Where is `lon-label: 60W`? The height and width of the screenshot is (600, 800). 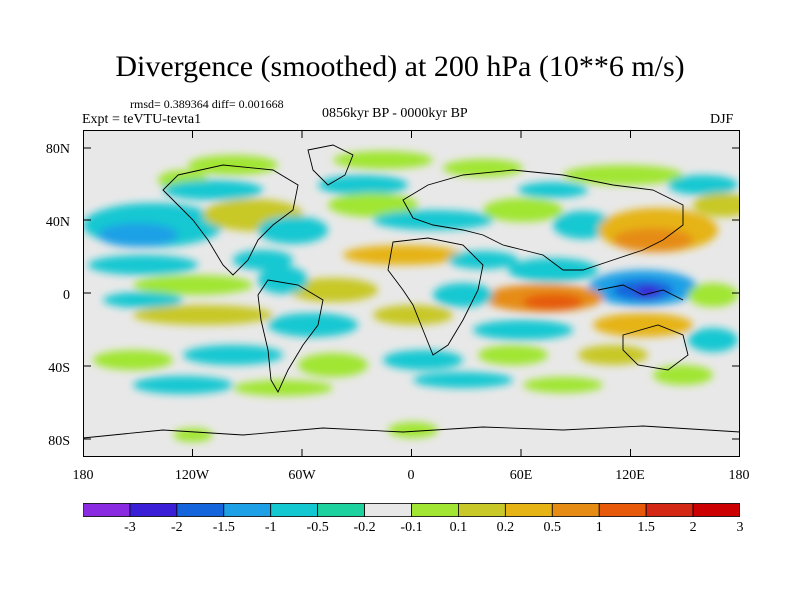 lon-label: 60W is located at coordinates (302, 475).